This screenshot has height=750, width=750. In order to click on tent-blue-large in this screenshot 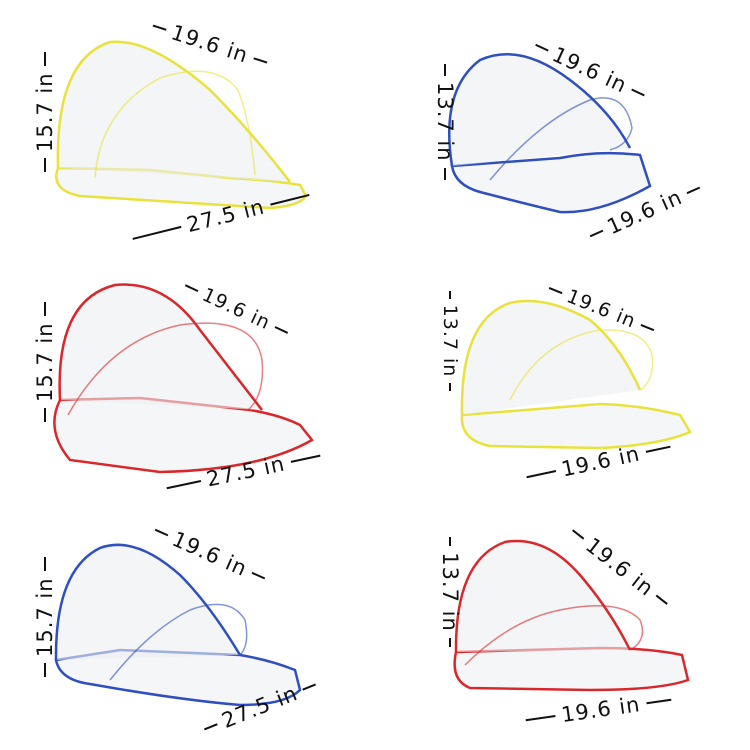, I will do `click(178, 625)`.